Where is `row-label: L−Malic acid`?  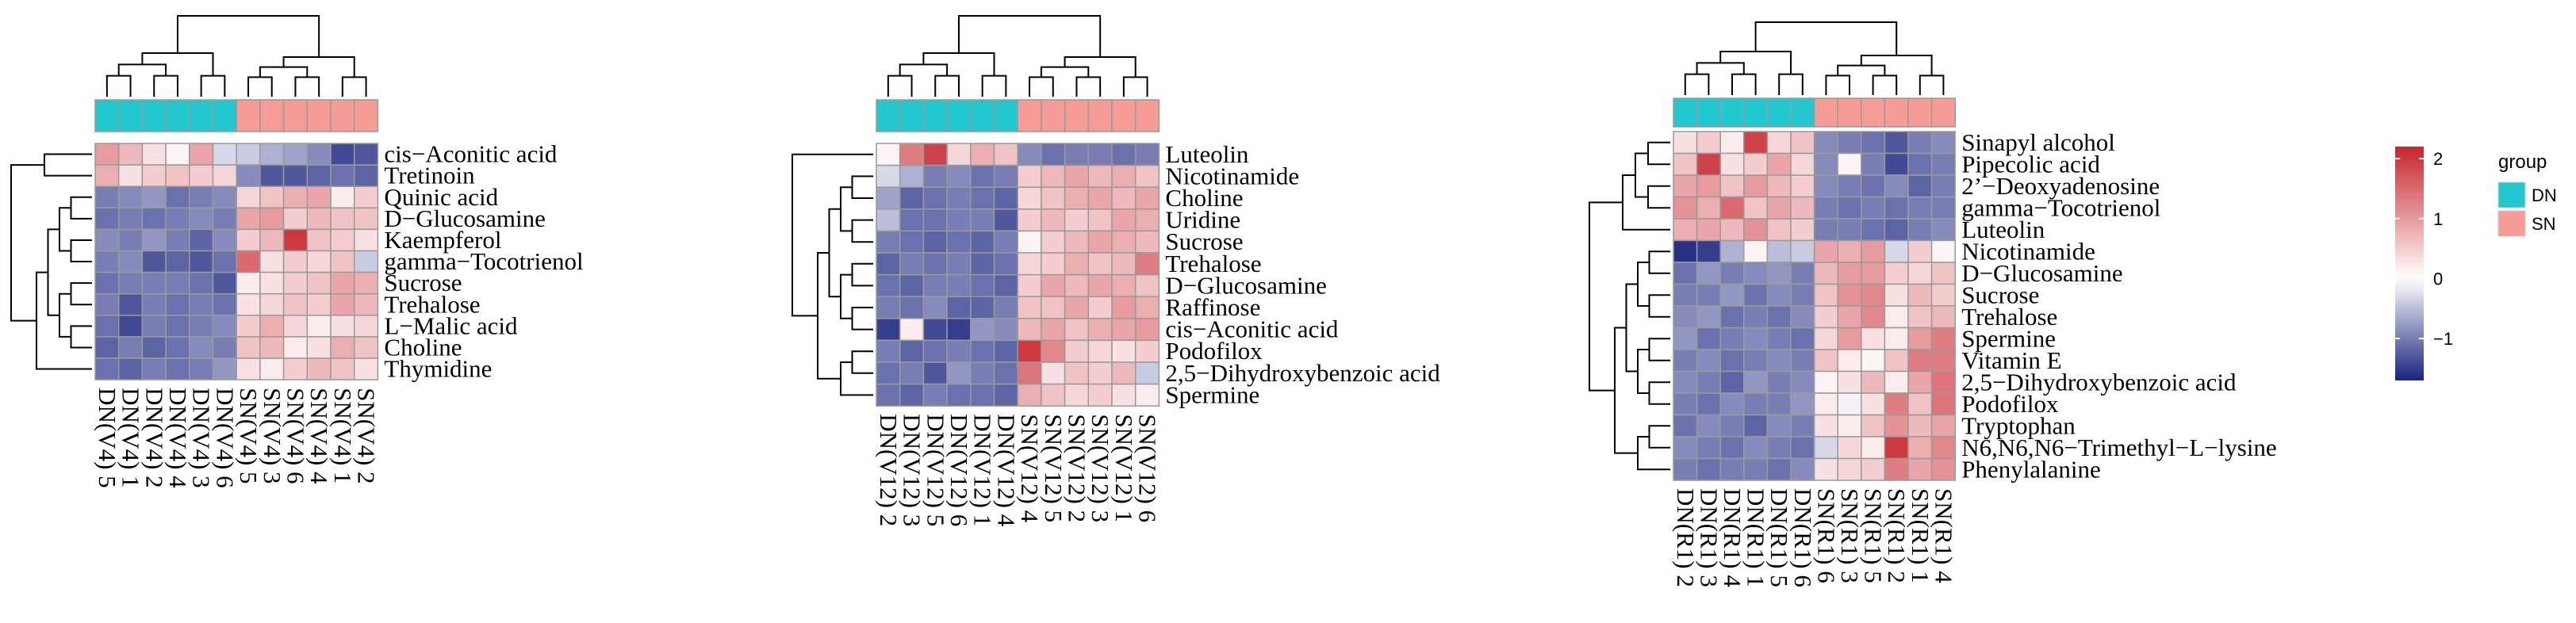
row-label: L−Malic acid is located at coordinates (451, 325).